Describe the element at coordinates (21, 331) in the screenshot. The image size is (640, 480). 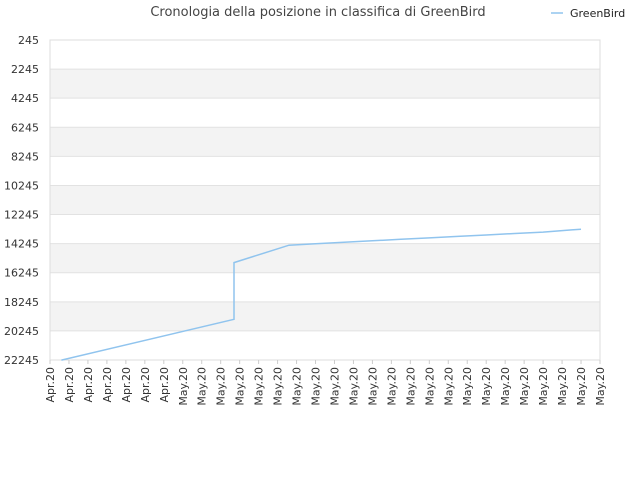
I see `y-tick-label: 20245` at that location.